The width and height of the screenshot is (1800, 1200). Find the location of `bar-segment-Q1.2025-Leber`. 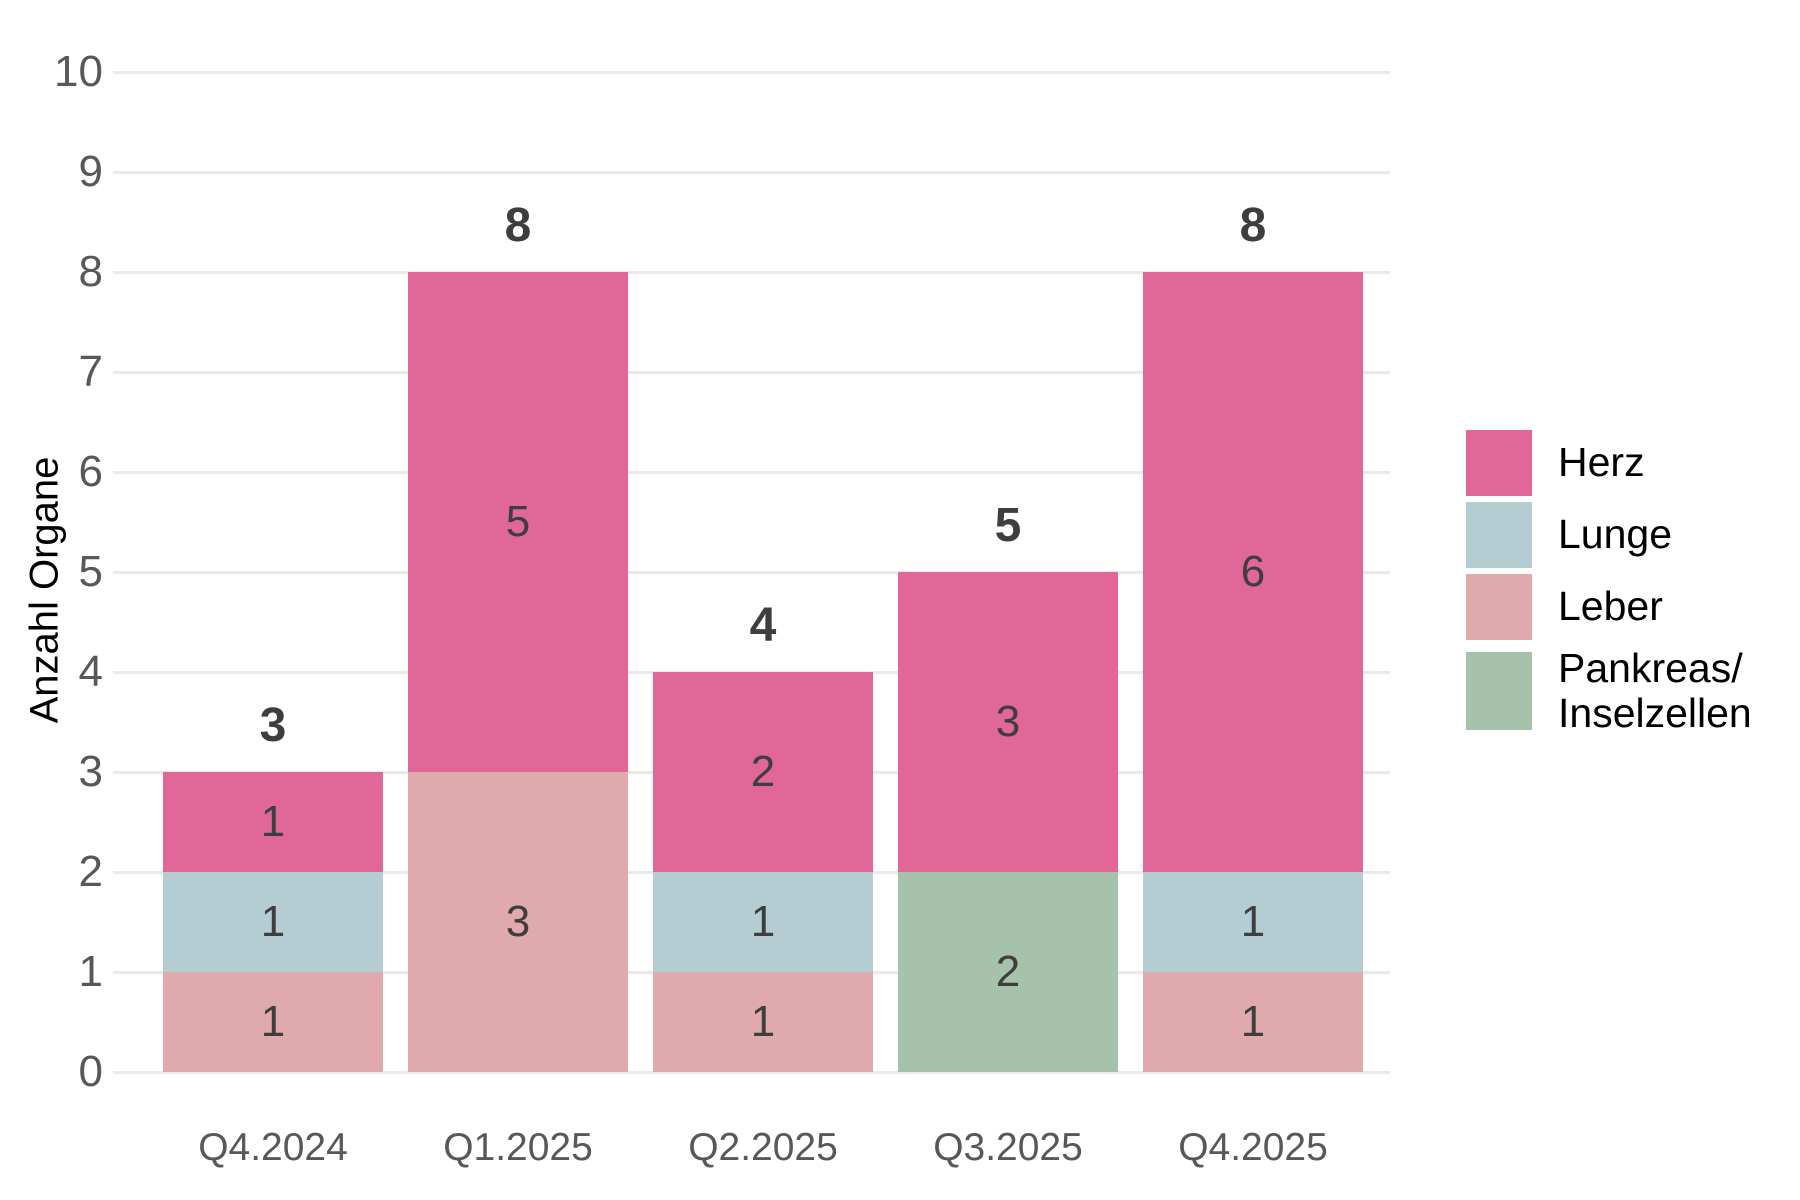

bar-segment-Q1.2025-Leber is located at coordinates (518, 922).